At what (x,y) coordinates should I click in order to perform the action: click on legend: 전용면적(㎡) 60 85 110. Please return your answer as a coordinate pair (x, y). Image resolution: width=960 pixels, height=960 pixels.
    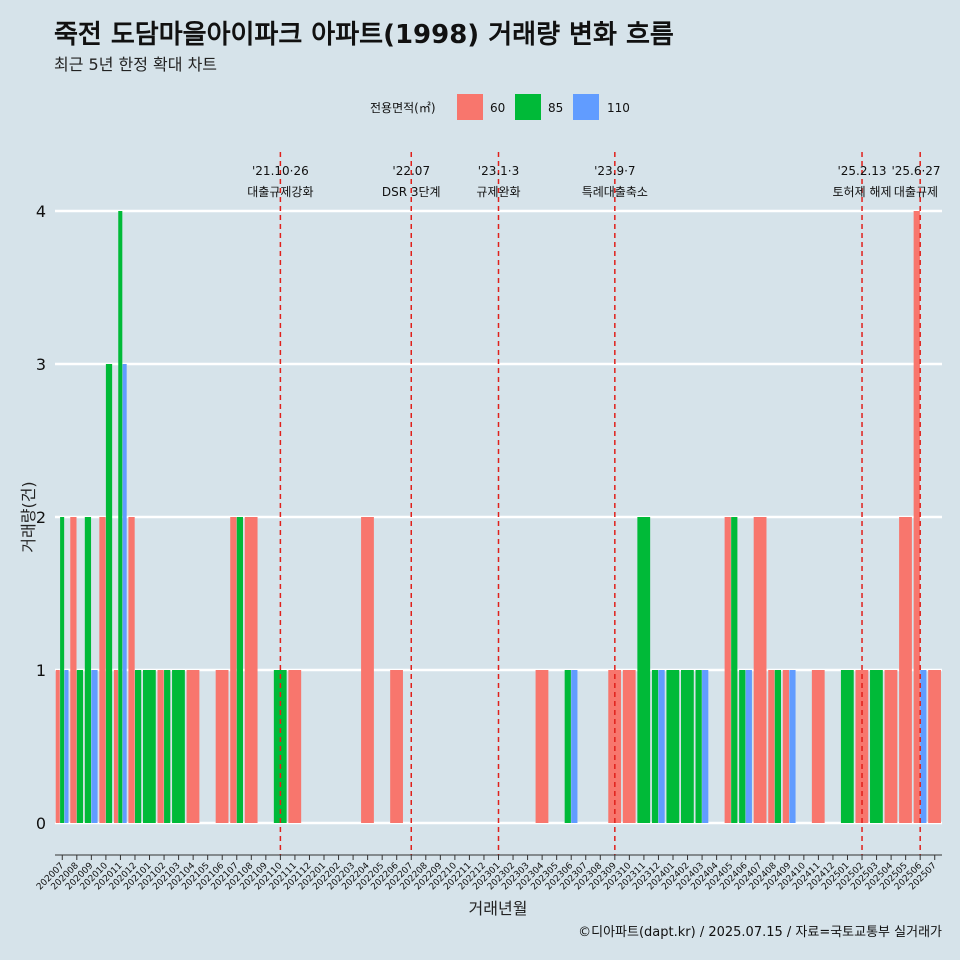
    Looking at the image, I should click on (500, 107).